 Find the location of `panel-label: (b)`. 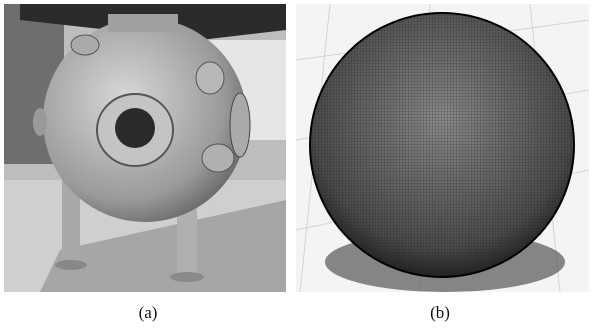

panel-label: (b) is located at coordinates (440, 312).